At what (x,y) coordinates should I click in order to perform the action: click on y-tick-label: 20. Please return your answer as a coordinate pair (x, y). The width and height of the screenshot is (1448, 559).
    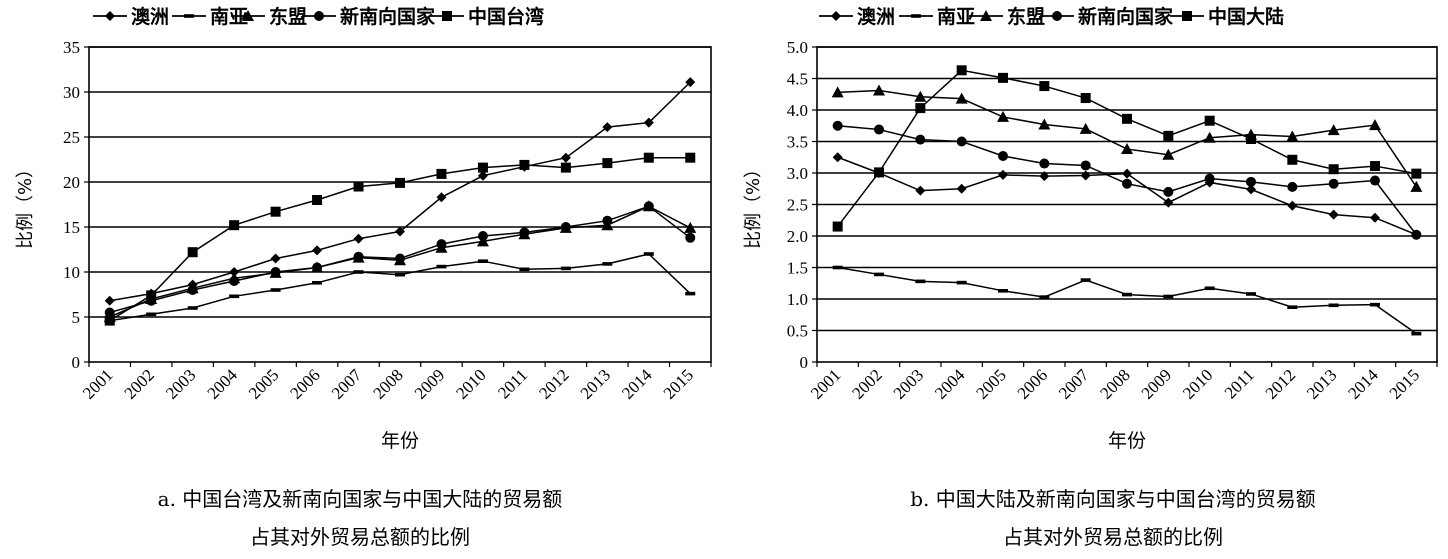
    Looking at the image, I should click on (71, 182).